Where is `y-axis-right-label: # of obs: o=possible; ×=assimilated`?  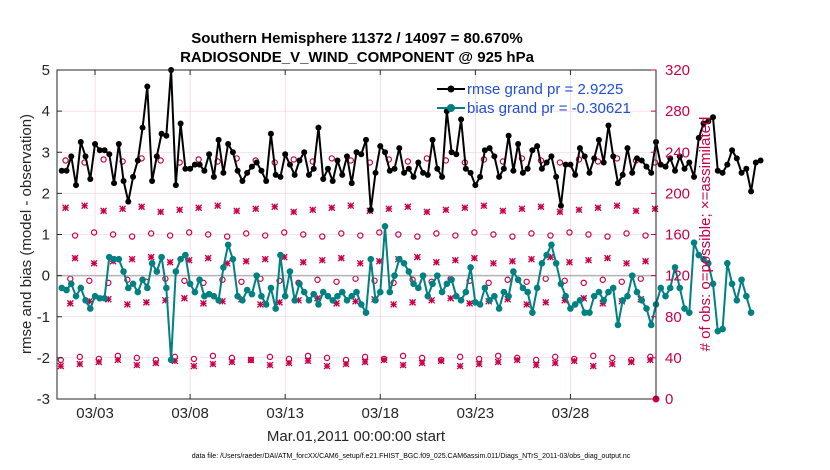 y-axis-right-label: # of obs: o=possible; ×=assimilated is located at coordinates (705, 234).